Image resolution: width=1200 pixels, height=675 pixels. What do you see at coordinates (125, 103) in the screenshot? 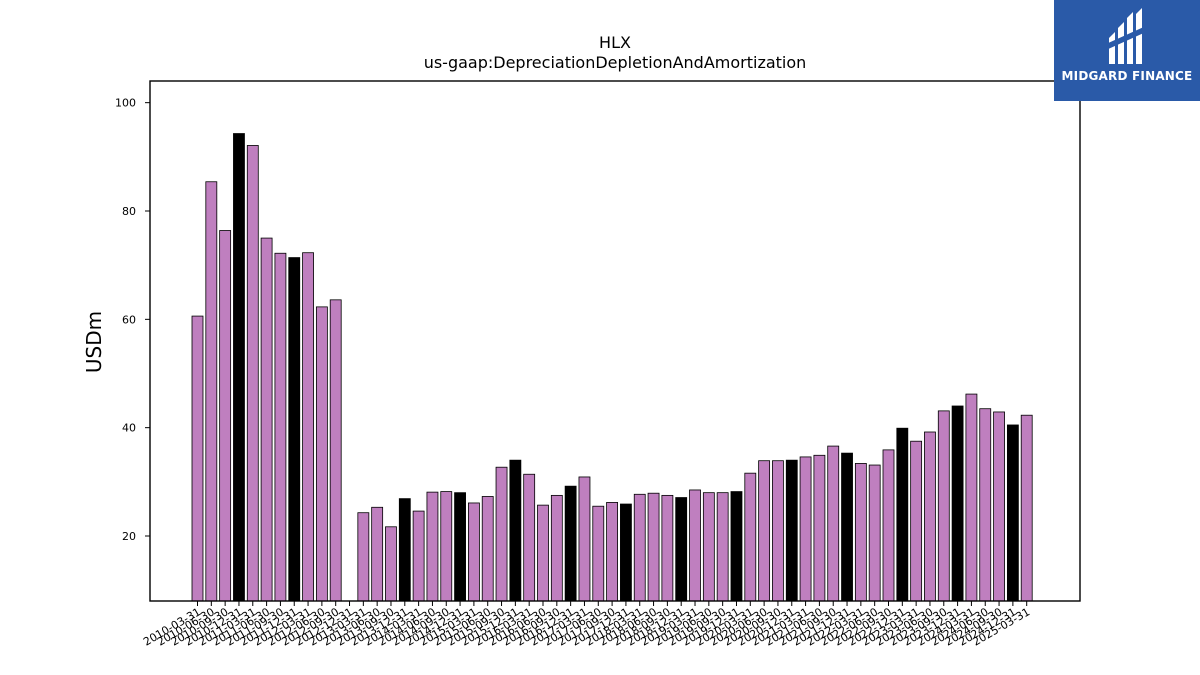
I see `y-tick-label: 100` at bounding box center [125, 103].